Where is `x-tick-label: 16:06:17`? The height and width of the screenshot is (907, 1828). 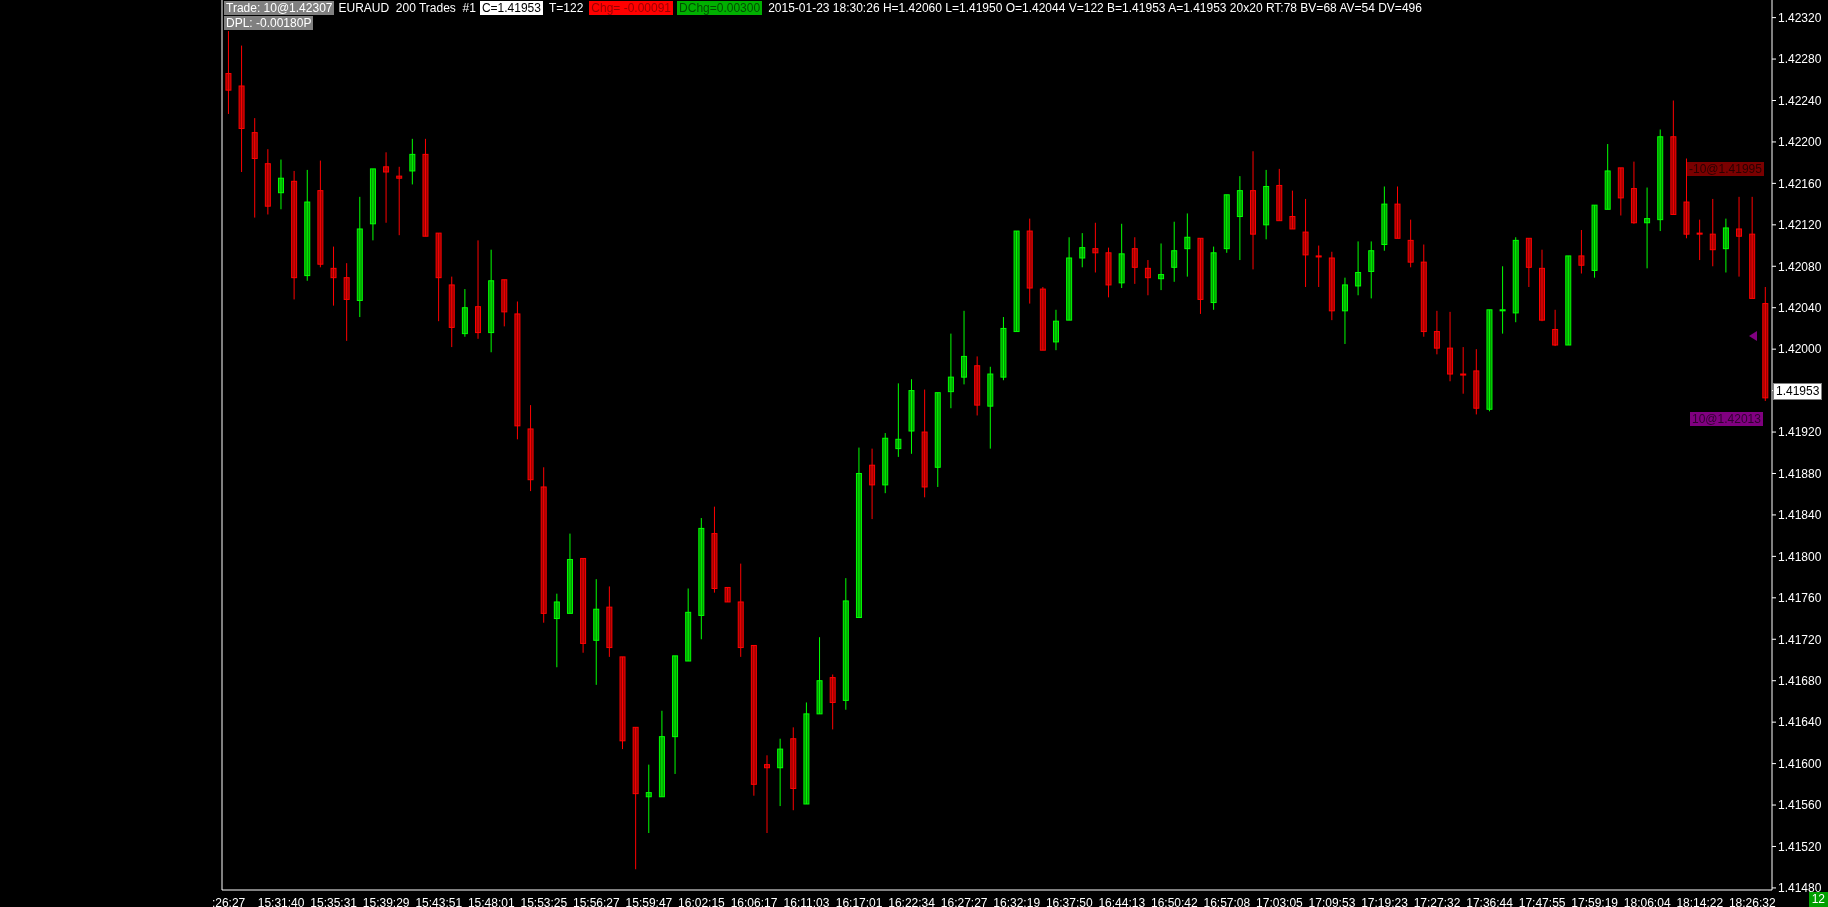
x-tick-label: 16:06:17 is located at coordinates (754, 901).